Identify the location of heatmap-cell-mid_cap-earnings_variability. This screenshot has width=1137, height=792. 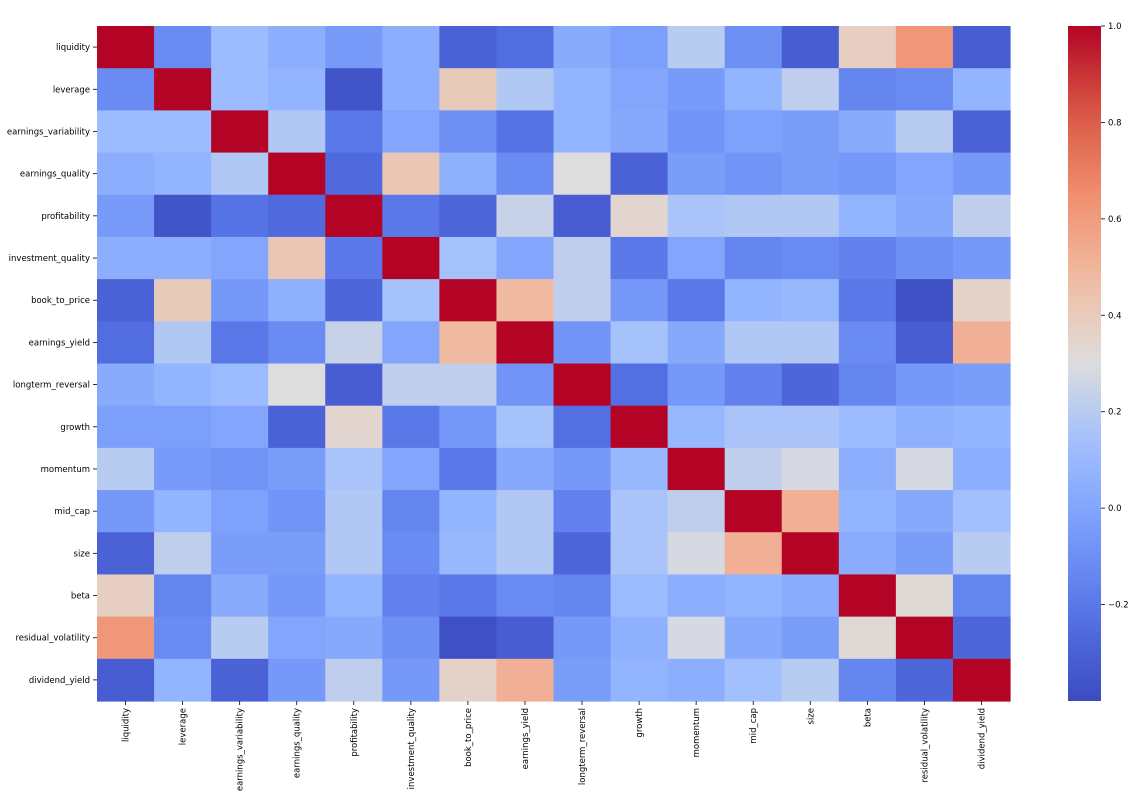
(240, 511).